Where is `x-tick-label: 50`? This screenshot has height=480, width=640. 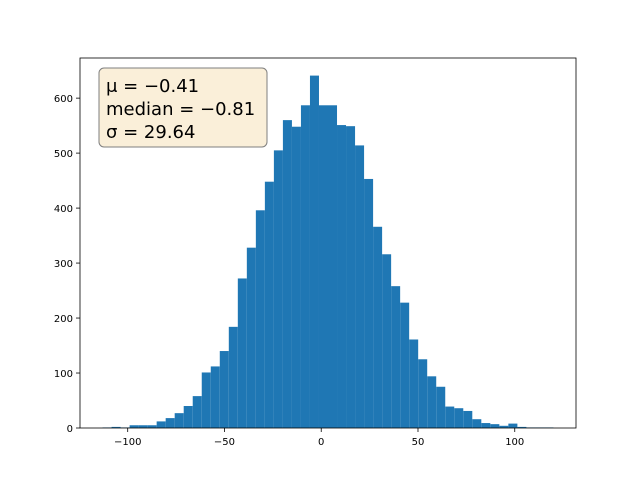 x-tick-label: 50 is located at coordinates (418, 442).